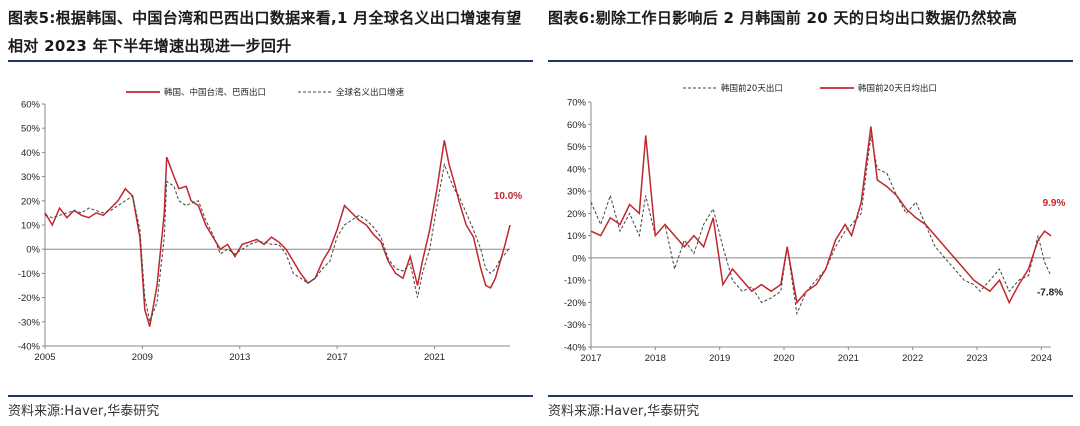 The image size is (1080, 426). I want to click on legend: 韩国前20天出口 韩国前20天日均出口, so click(810, 88).